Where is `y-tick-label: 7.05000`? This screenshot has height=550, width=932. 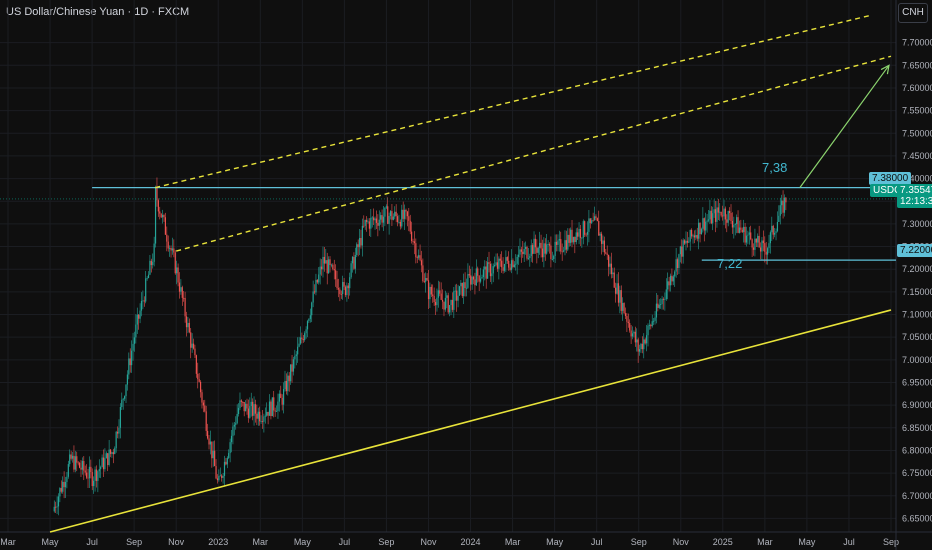
y-tick-label: 7.05000 is located at coordinates (917, 337).